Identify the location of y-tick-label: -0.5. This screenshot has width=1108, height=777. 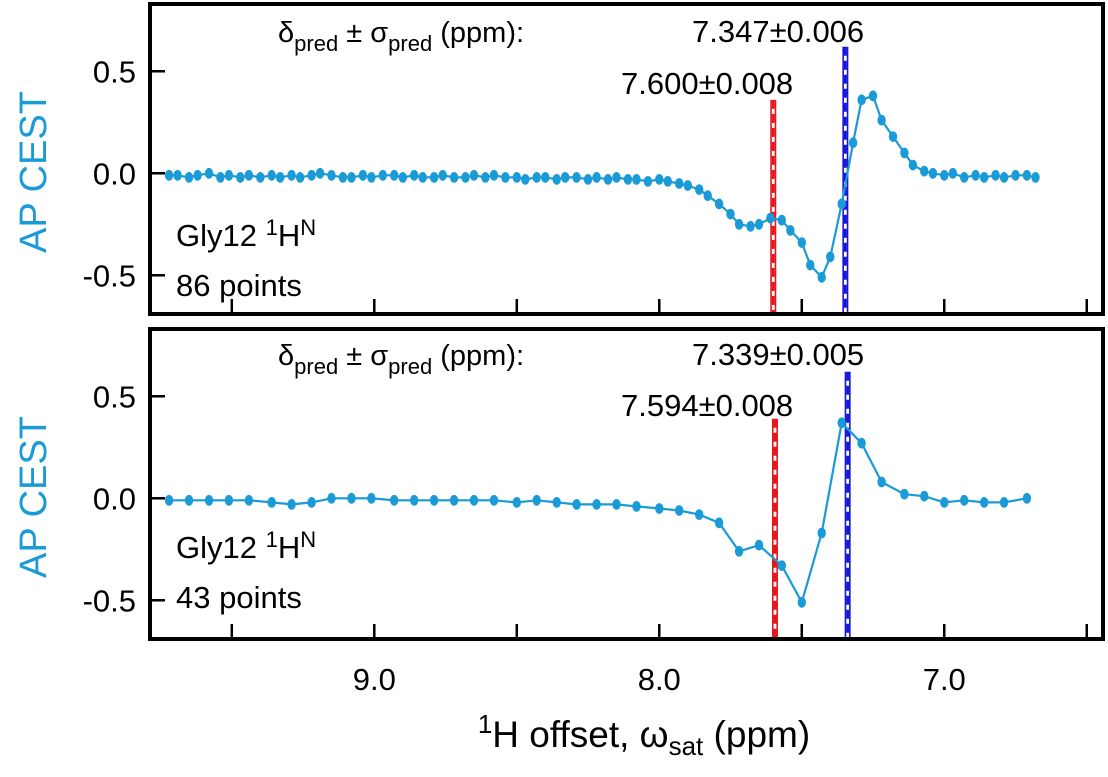
(109, 275).